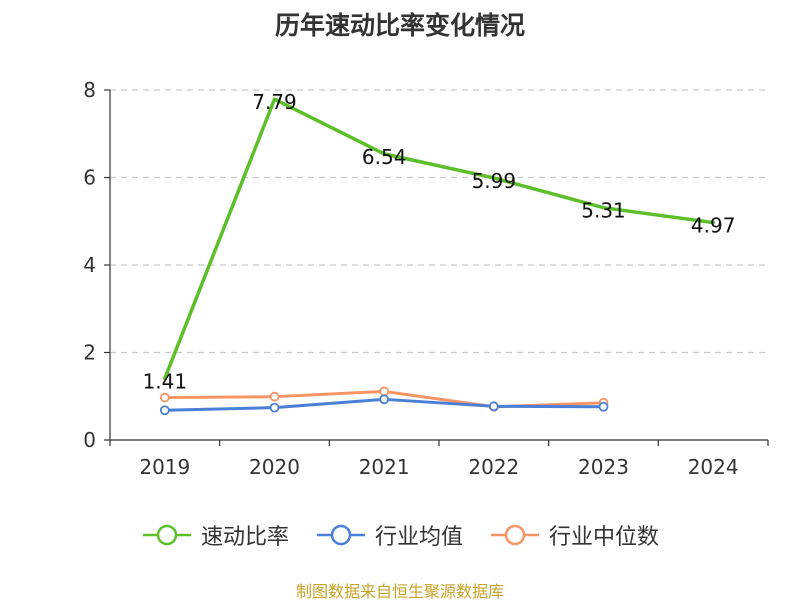 The height and width of the screenshot is (602, 800). What do you see at coordinates (89, 90) in the screenshot?
I see `y-tick-label: 8` at bounding box center [89, 90].